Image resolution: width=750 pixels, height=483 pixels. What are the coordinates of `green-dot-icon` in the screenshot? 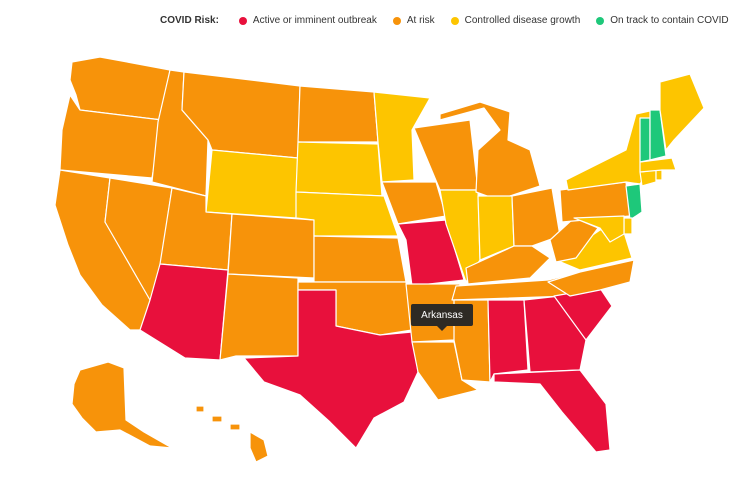 It's located at (600, 20).